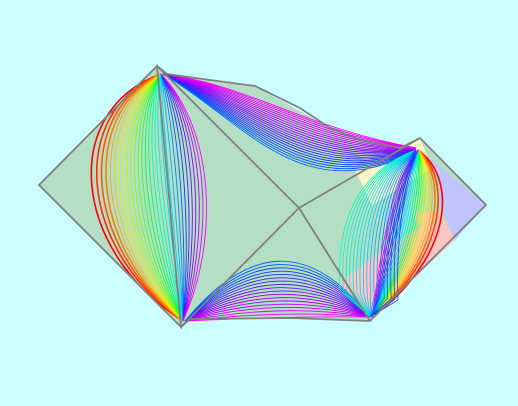 This screenshot has height=406, width=518. What do you see at coordinates (275, 322) in the screenshot?
I see `bottom-boundary` at bounding box center [275, 322].